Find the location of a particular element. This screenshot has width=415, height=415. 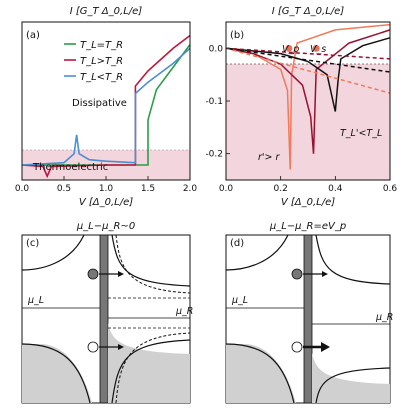

series-group is located at coordinates (308, 96).